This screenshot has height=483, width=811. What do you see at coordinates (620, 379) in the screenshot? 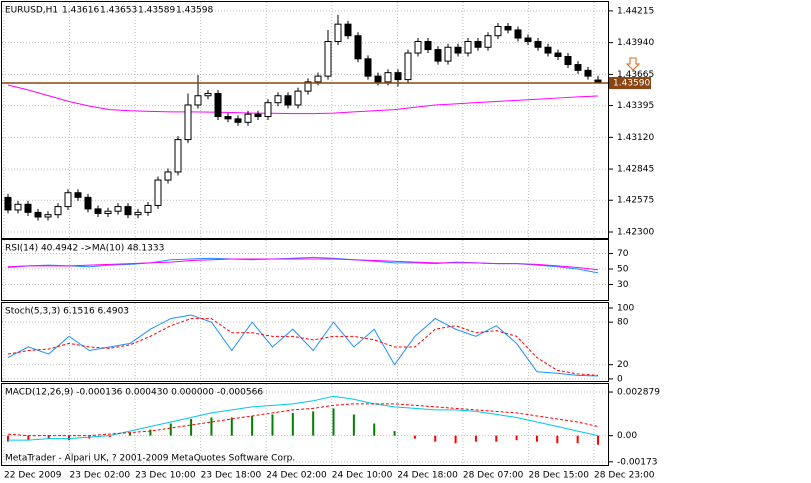
I see `y-tick-label: 0` at bounding box center [620, 379].